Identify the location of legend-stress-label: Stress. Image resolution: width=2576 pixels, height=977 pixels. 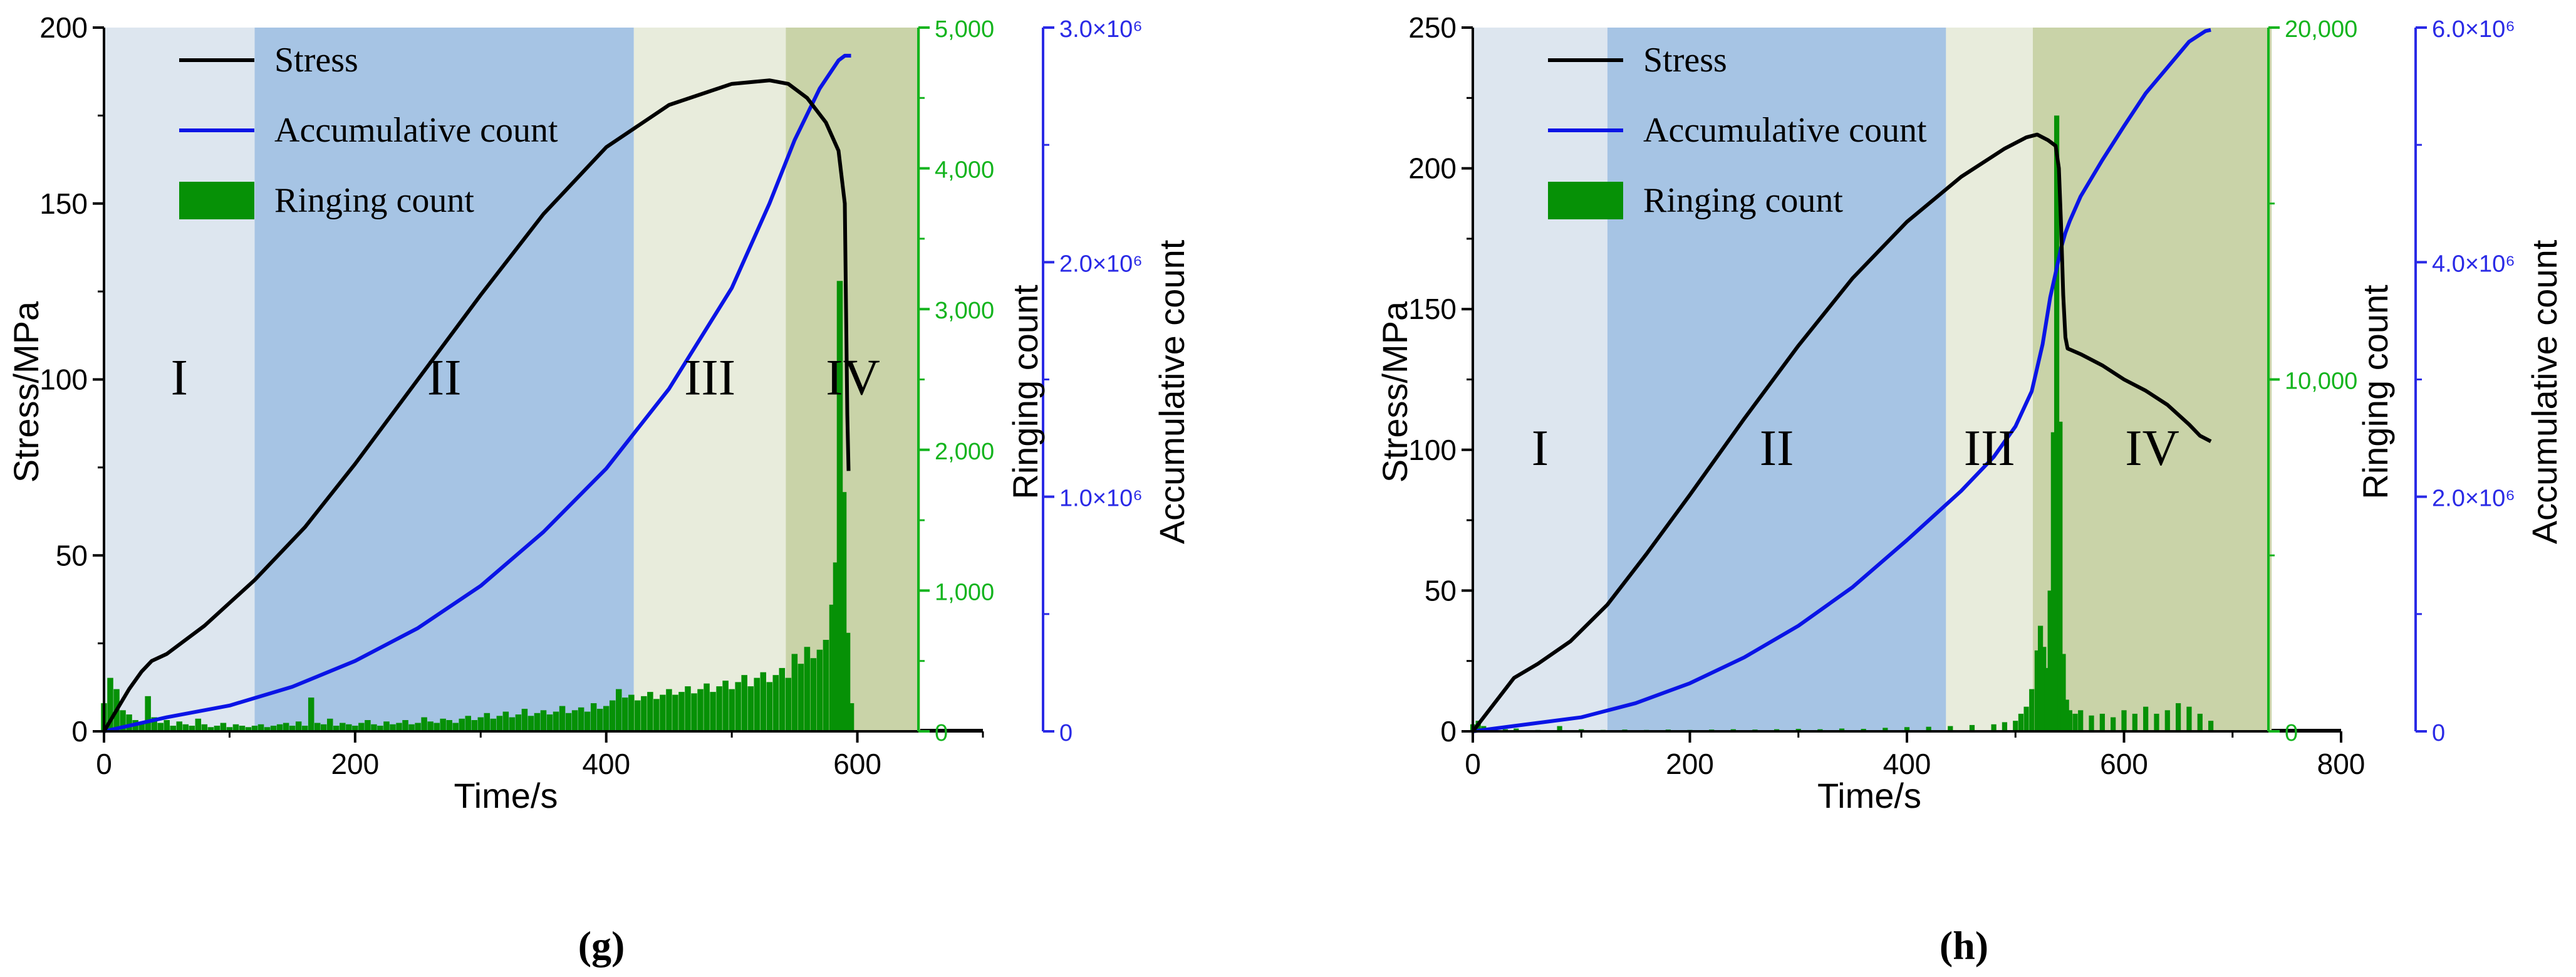
(1685, 61).